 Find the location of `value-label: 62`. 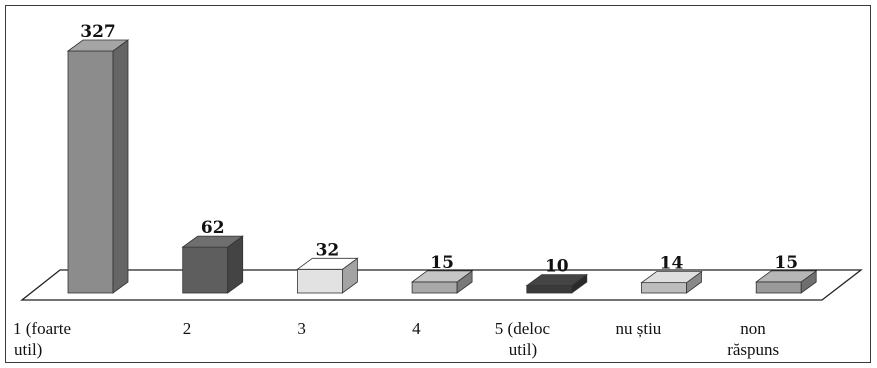

value-label: 62 is located at coordinates (213, 228).